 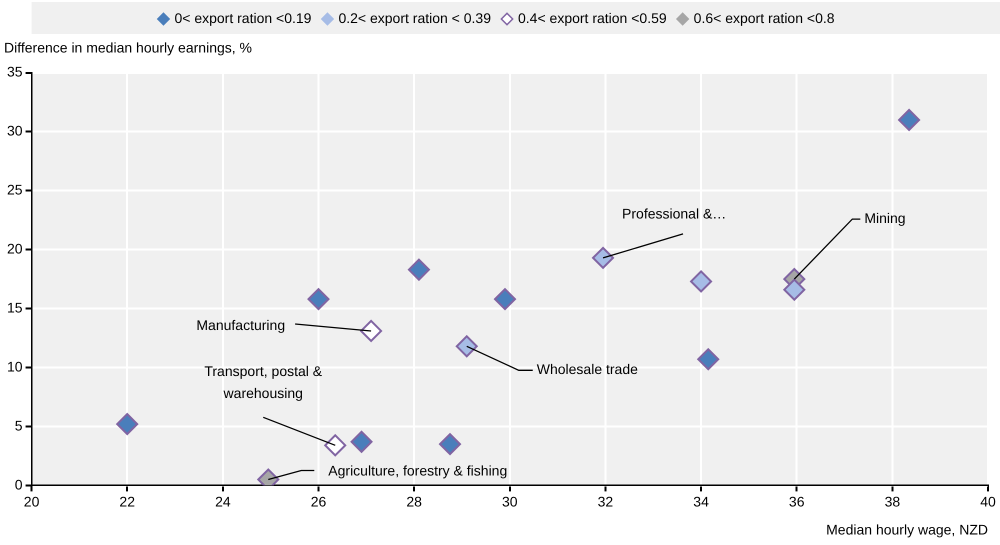 I want to click on y-tick-label: 30, so click(x=14, y=130).